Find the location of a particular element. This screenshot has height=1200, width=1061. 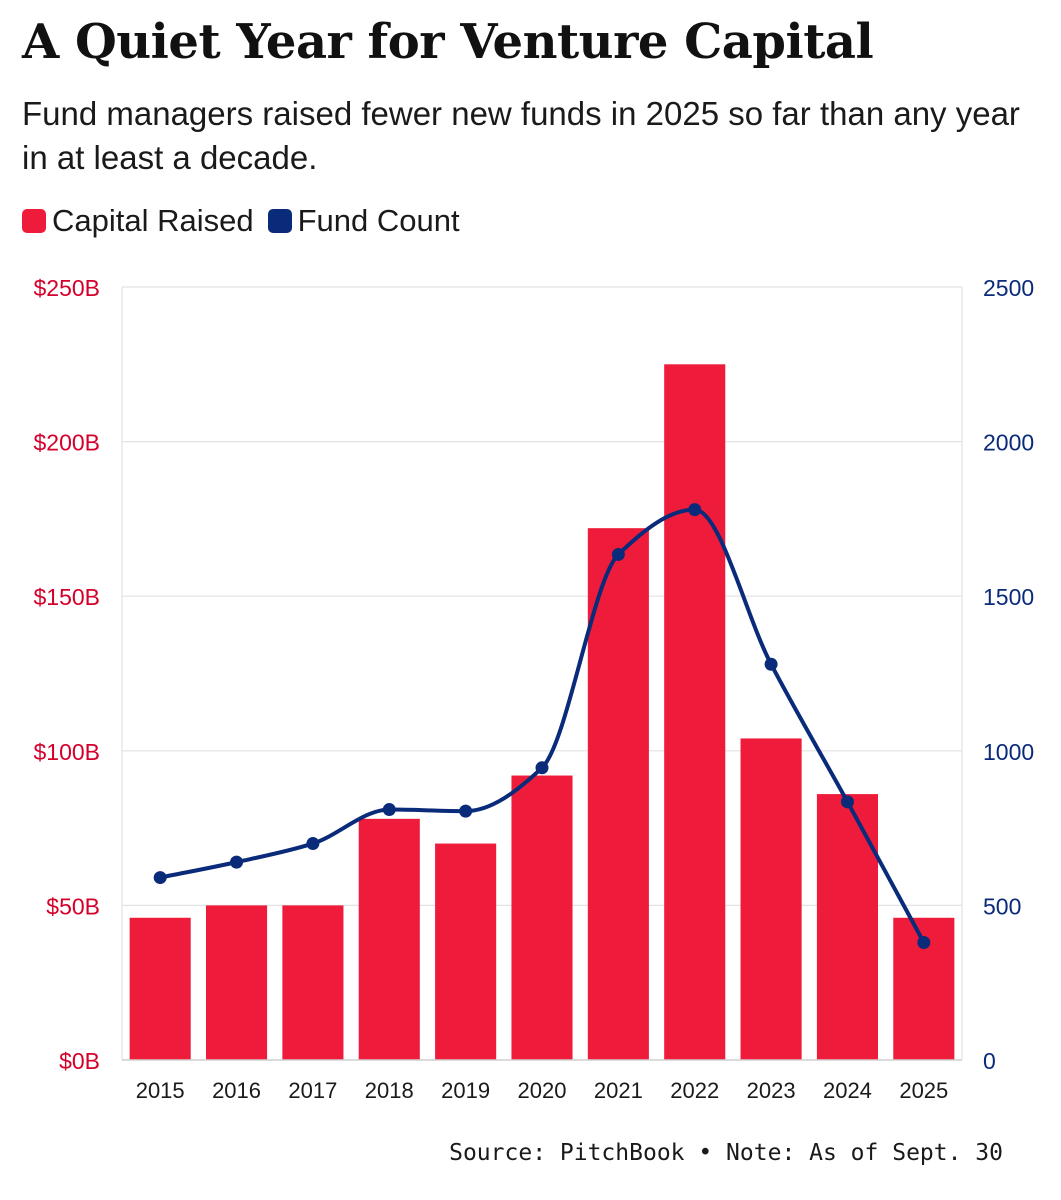

x-tick-label: 2016 is located at coordinates (236, 1090).